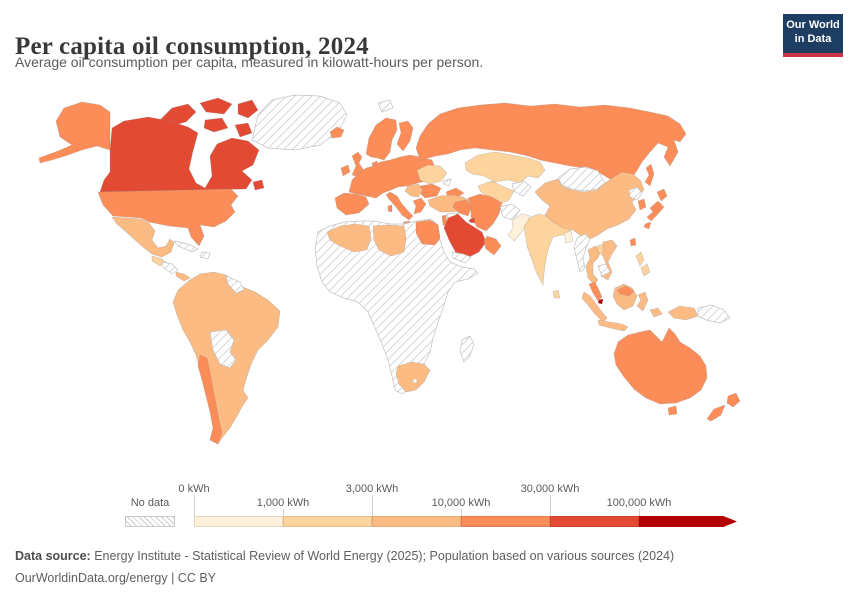 The width and height of the screenshot is (850, 600). I want to click on legend-swatch-5-arrow, so click(688, 521).